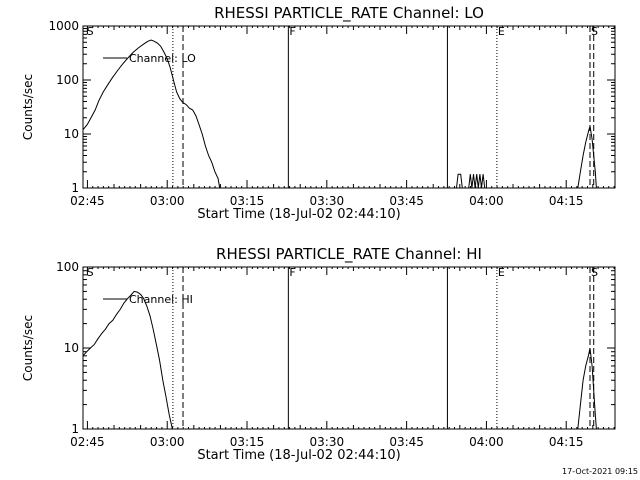 The image size is (640, 480). What do you see at coordinates (406, 442) in the screenshot?
I see `chart-1-xtick-label-4: 03:45` at bounding box center [406, 442].